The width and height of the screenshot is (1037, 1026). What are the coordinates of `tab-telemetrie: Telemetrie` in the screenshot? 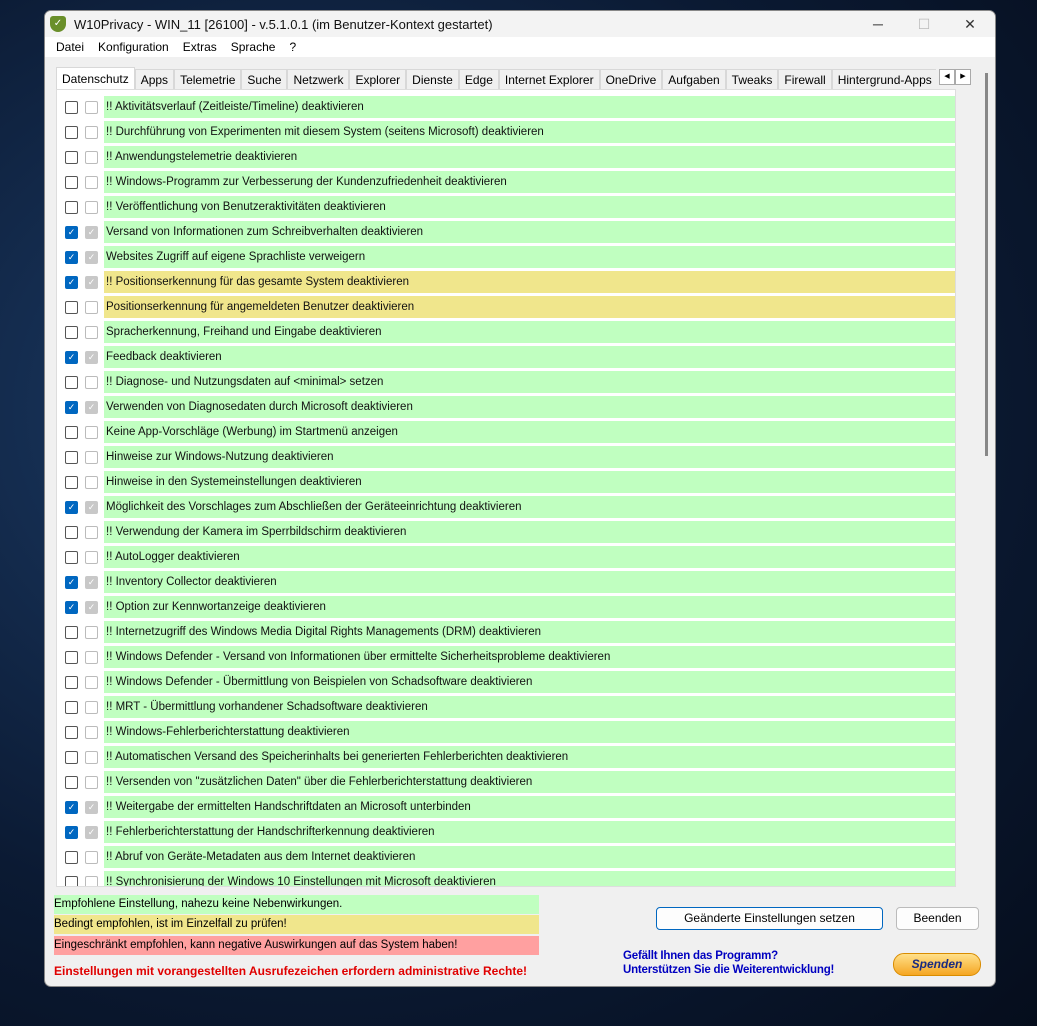 It's located at (208, 79).